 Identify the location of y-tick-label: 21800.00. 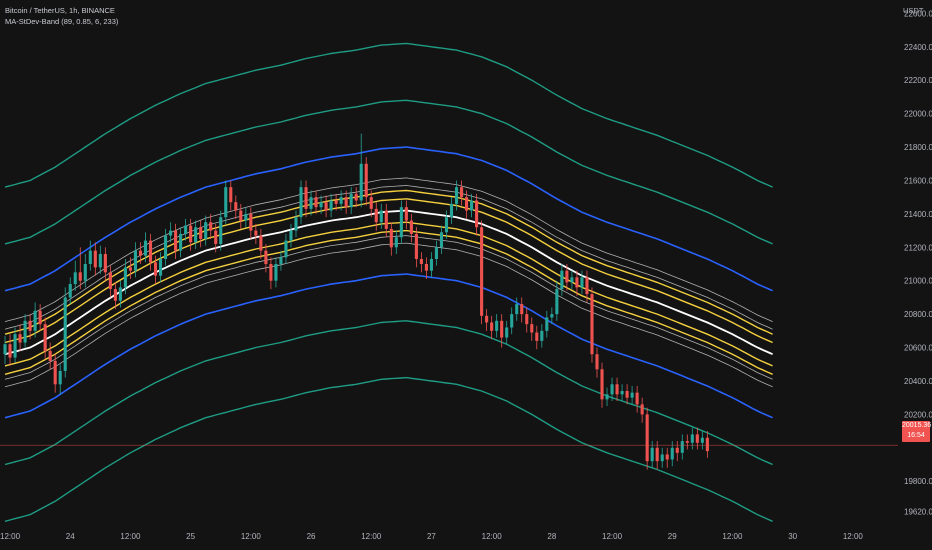
(918, 147).